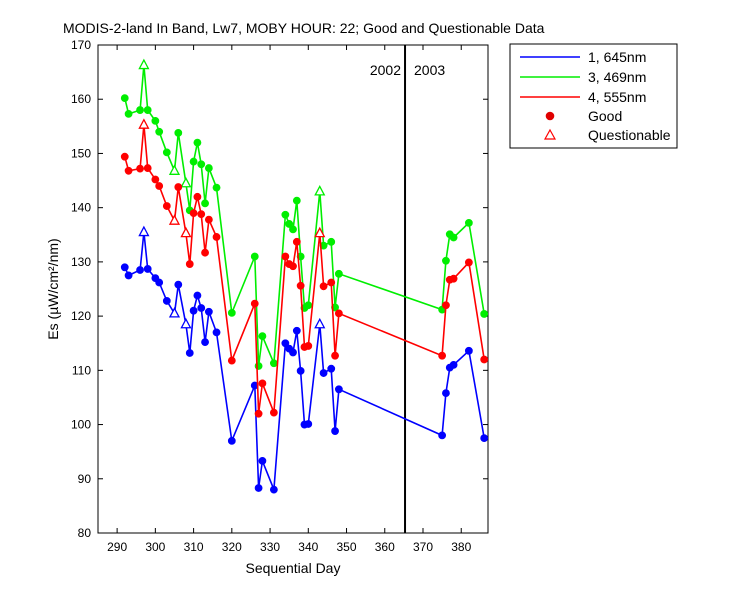 The image size is (750, 600). Describe the element at coordinates (81, 153) in the screenshot. I see `y-tick-label: 150` at that location.